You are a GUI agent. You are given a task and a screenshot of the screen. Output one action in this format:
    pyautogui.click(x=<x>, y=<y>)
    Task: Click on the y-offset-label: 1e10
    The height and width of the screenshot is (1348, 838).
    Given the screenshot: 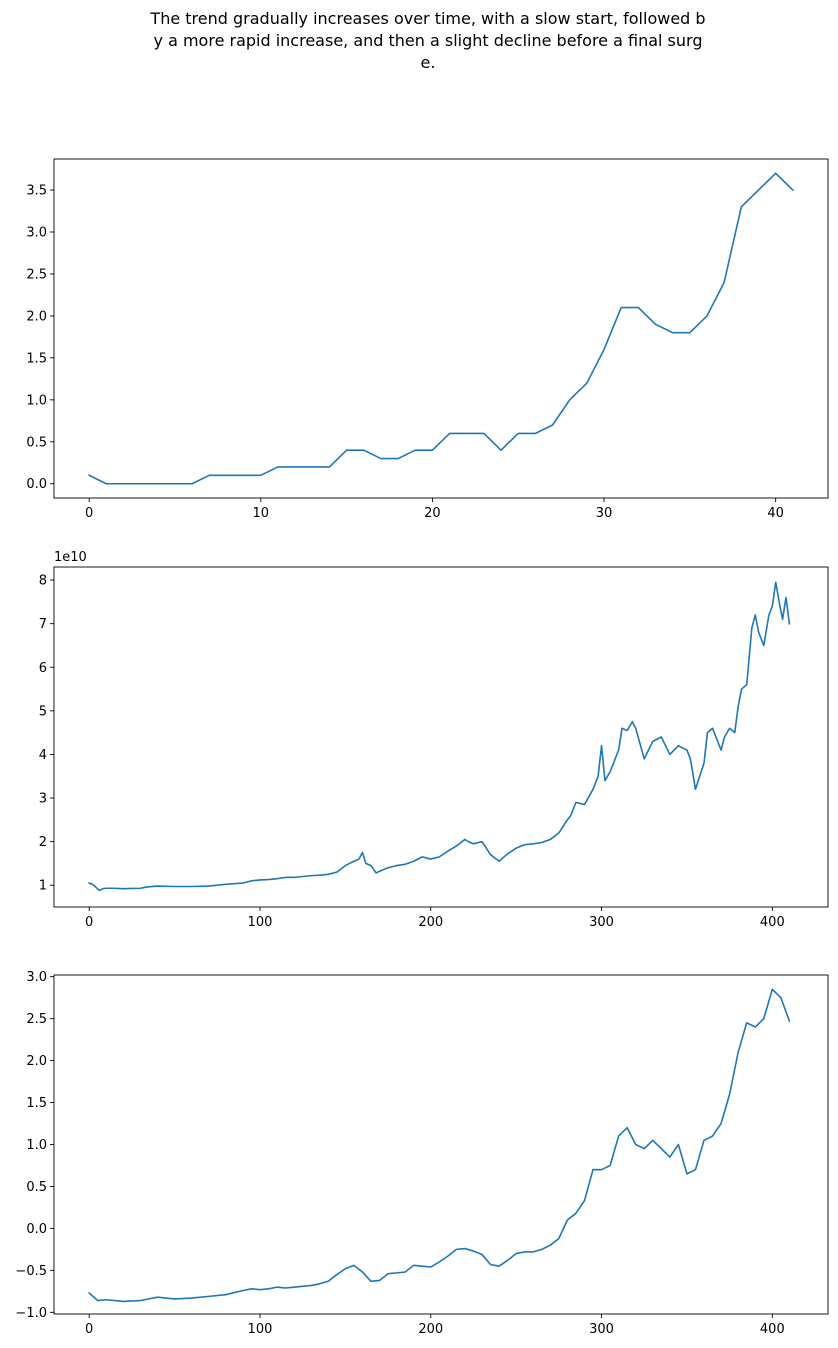 What is the action you would take?
    pyautogui.click(x=70, y=557)
    